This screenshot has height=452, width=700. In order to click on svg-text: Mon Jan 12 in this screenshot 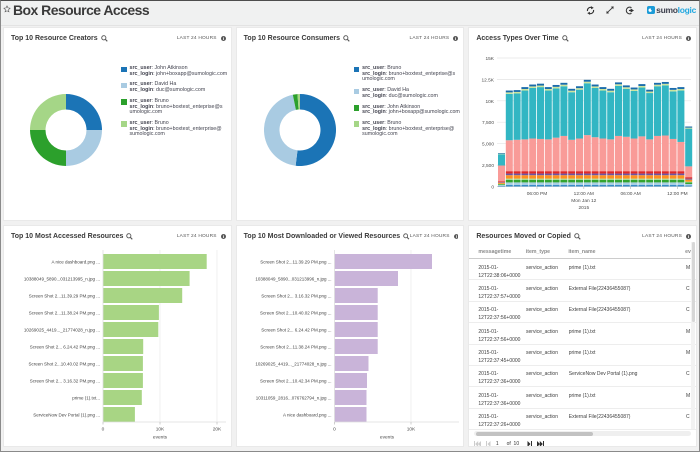, I will do `click(584, 201)`.